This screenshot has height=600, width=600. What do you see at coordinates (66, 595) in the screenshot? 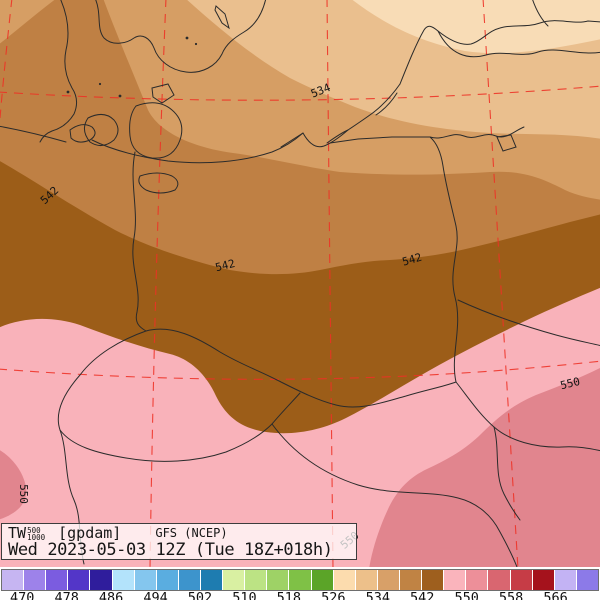
I see `colorbar-tick-label: 478` at bounding box center [66, 595].